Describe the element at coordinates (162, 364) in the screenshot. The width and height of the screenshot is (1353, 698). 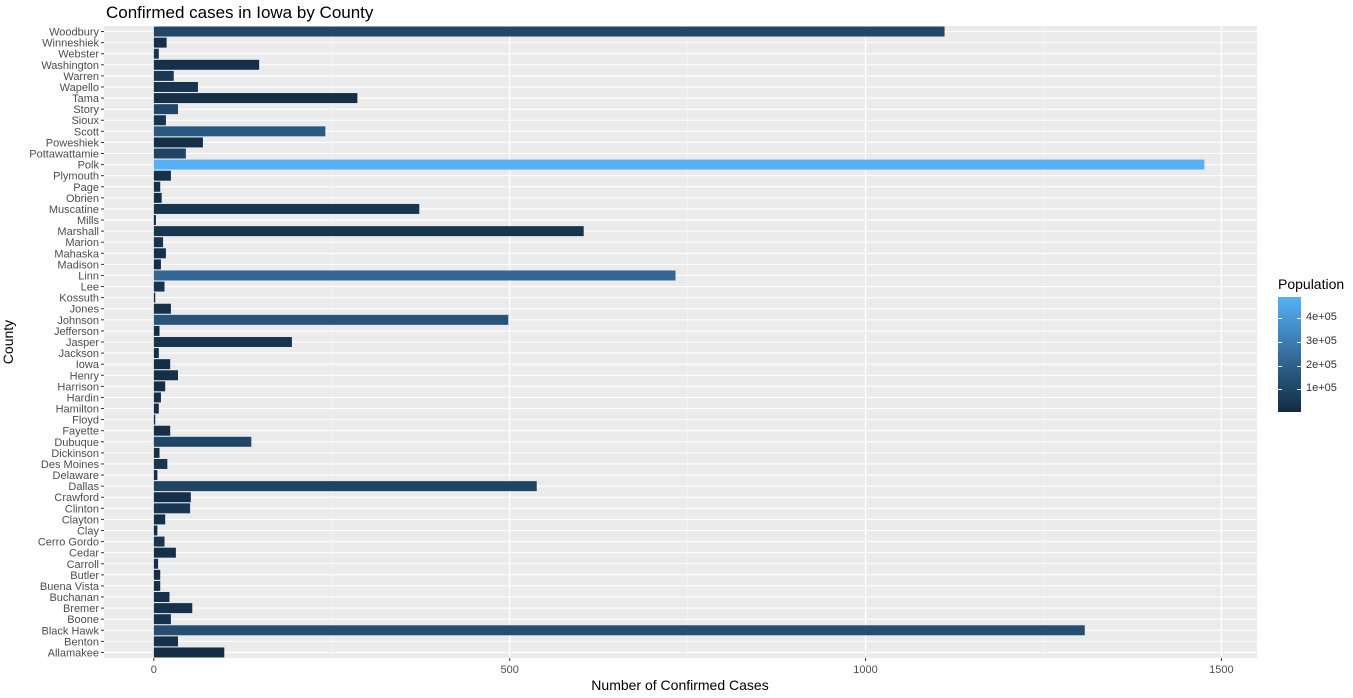
I see `bar-iowa` at that location.